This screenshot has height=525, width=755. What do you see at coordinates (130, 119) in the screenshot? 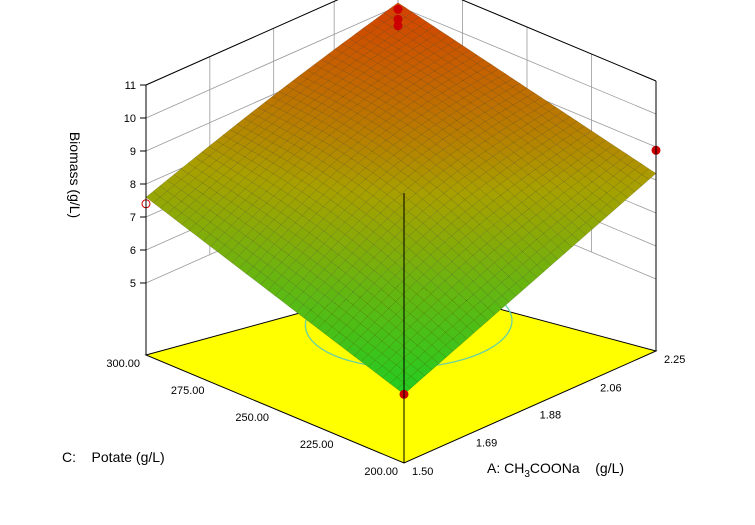
I see `z-tick-label: 10` at bounding box center [130, 119].